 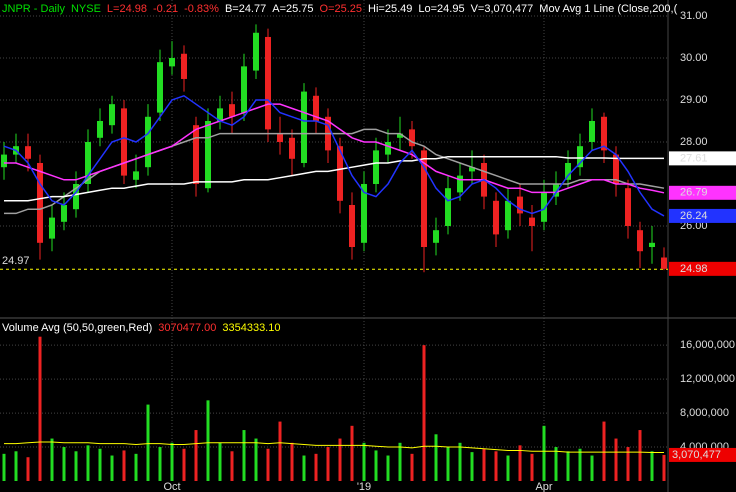 I want to click on header-item: Lo=24.95, so click(x=441, y=9).